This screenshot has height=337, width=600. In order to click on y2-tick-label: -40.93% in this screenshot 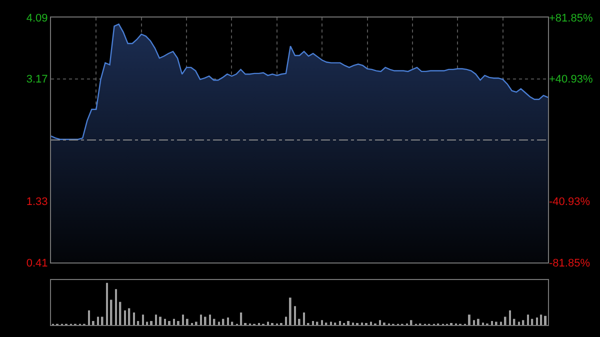, I will do `click(569, 202)`.